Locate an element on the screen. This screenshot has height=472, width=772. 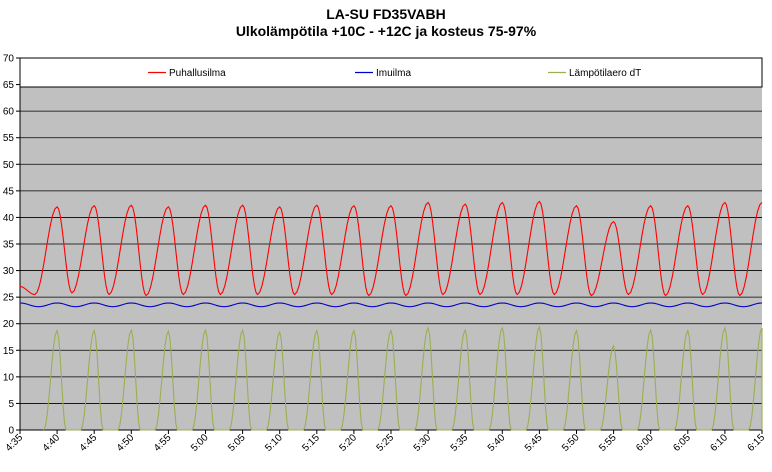
legend-label: Imuilma is located at coordinates (393, 73).